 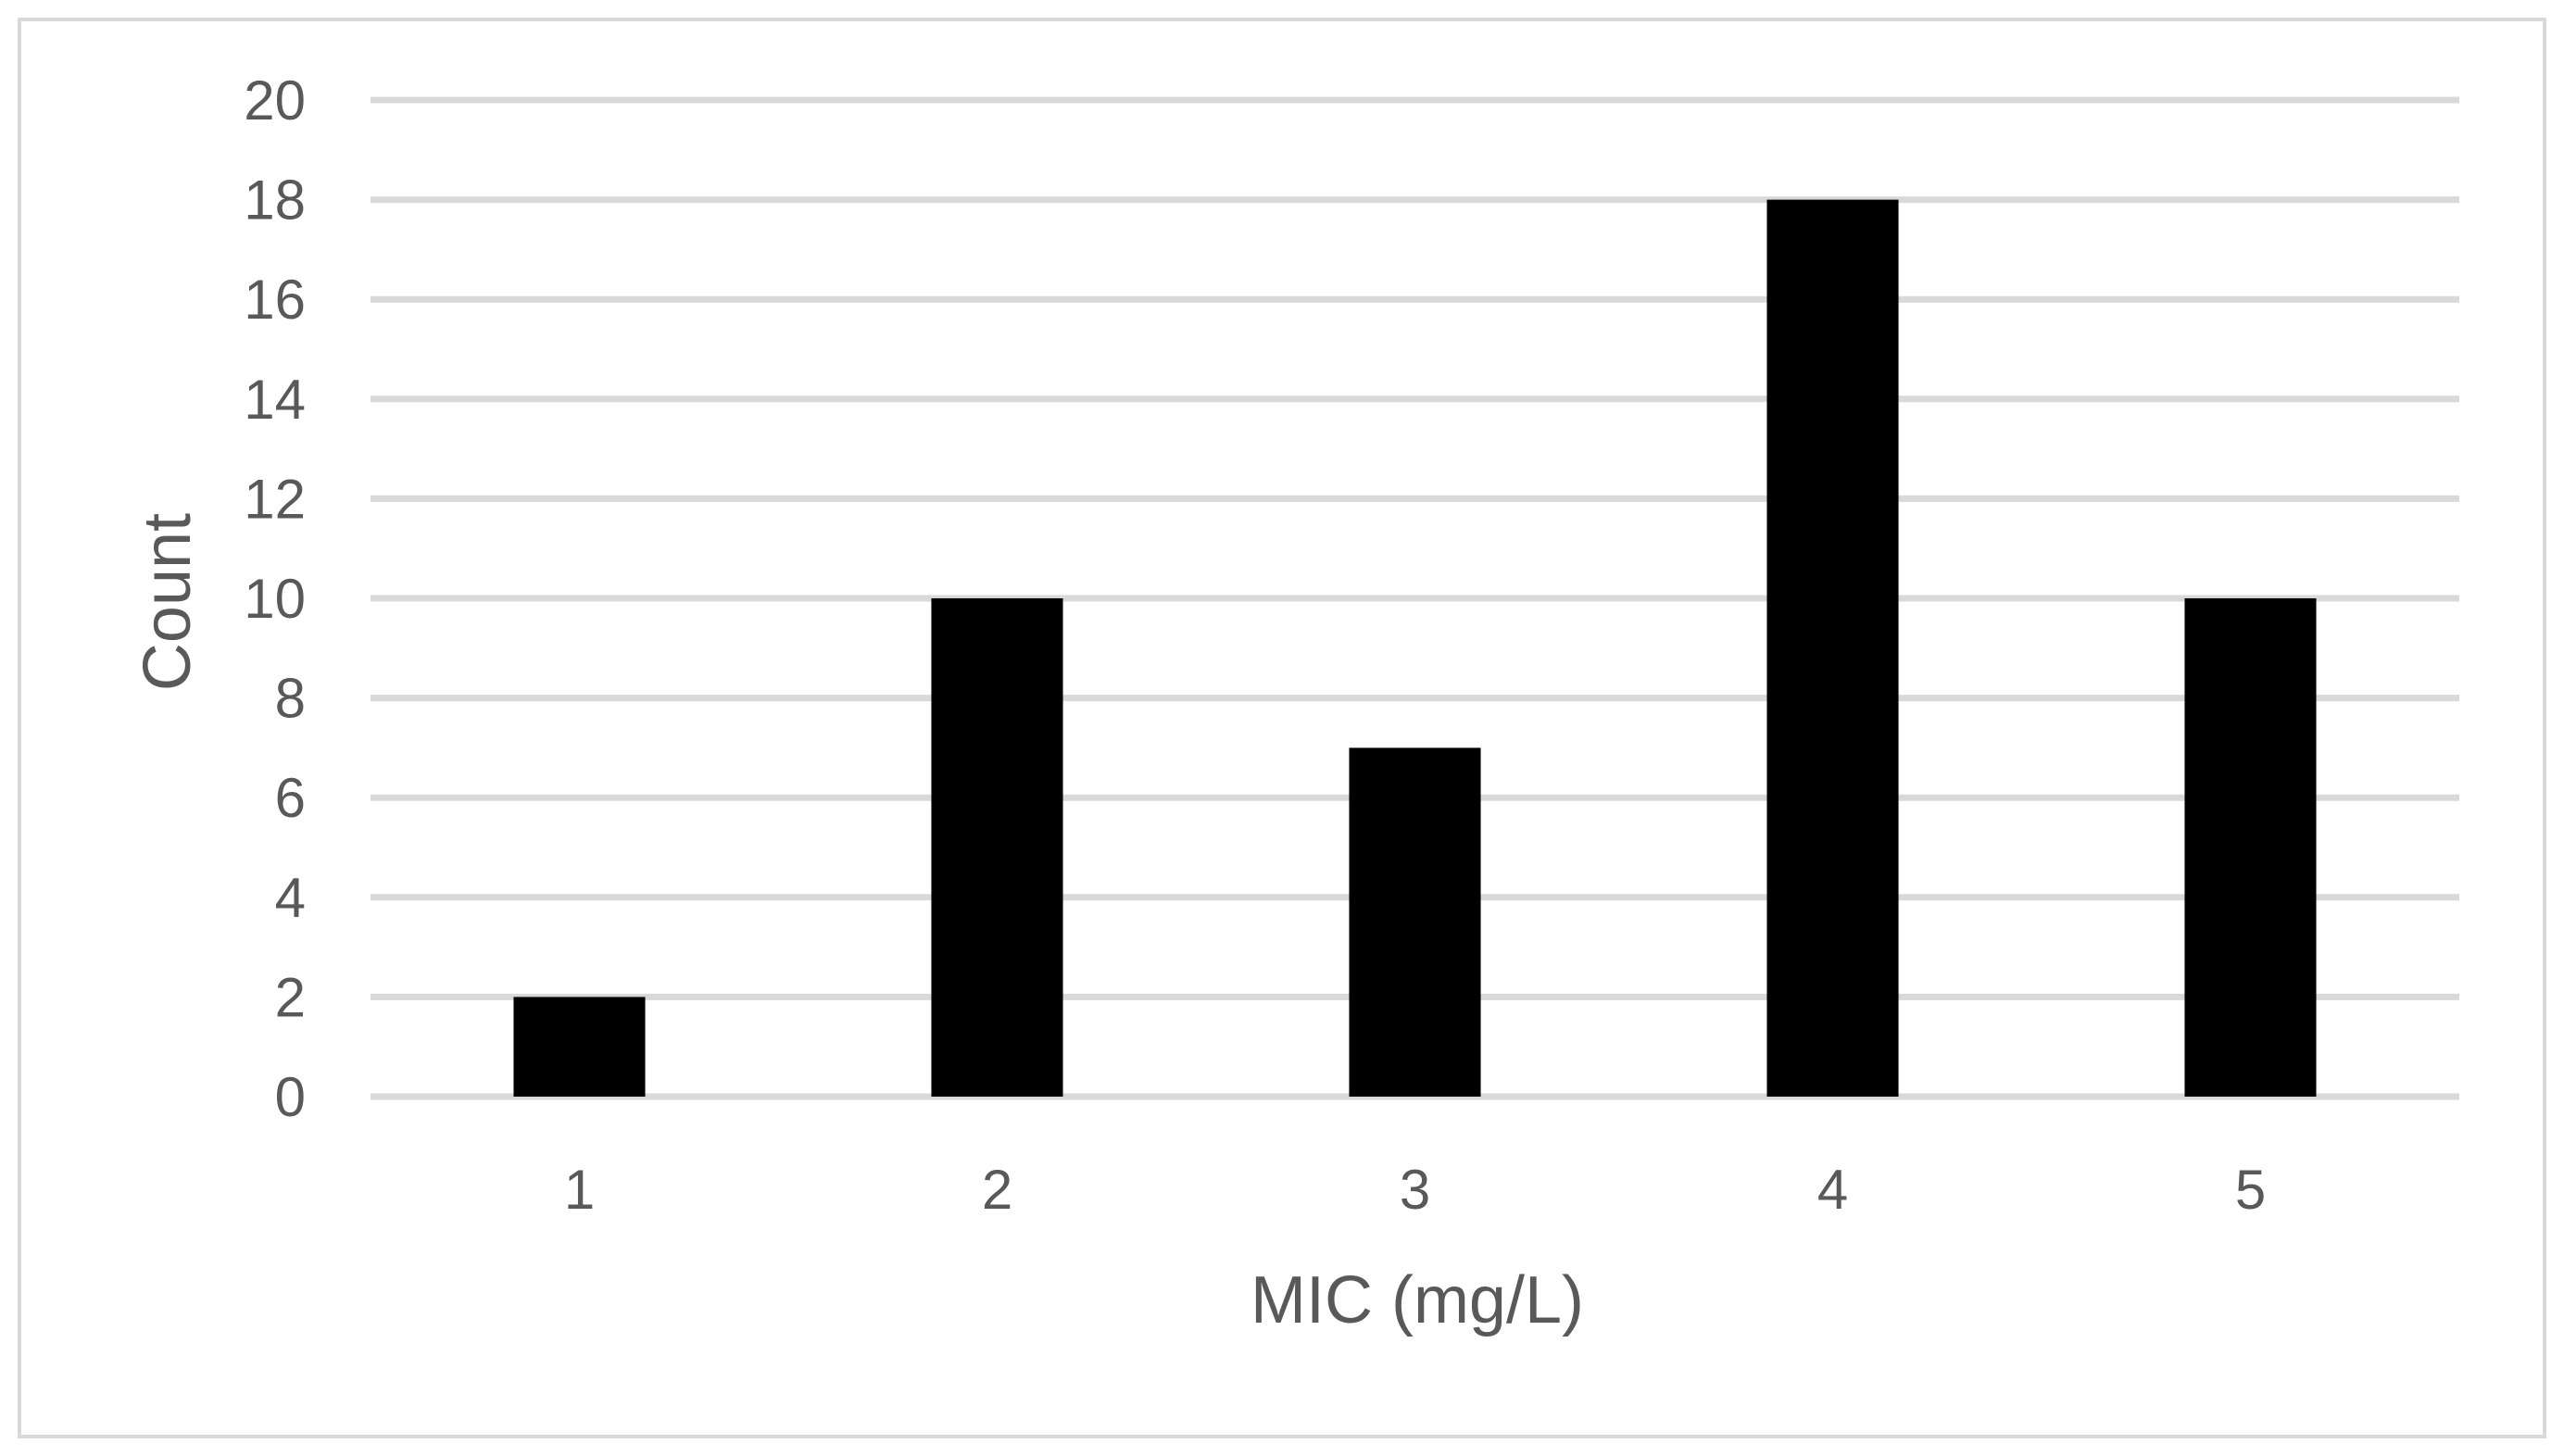 What do you see at coordinates (275, 400) in the screenshot?
I see `y-tick-label: 14` at bounding box center [275, 400].